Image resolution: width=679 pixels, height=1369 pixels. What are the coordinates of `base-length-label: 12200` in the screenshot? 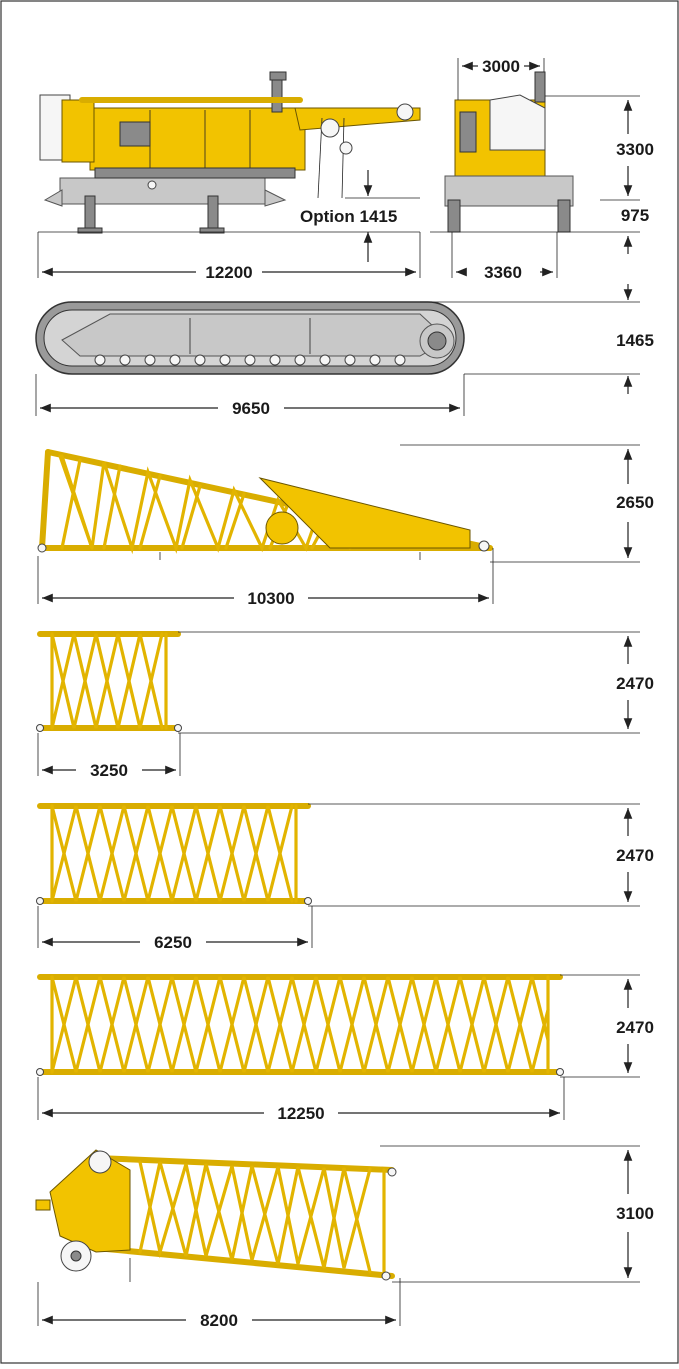 It's located at (228, 272).